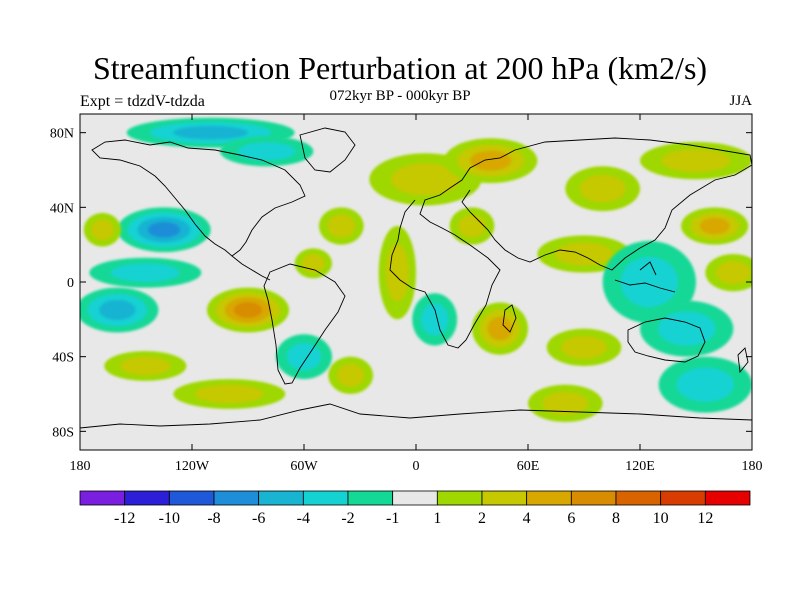  Describe the element at coordinates (415, 508) in the screenshot. I see `colorbar: -12 -10 -8 -6 -4 -2 -1 1 2 4 6 8 10 12` at that location.